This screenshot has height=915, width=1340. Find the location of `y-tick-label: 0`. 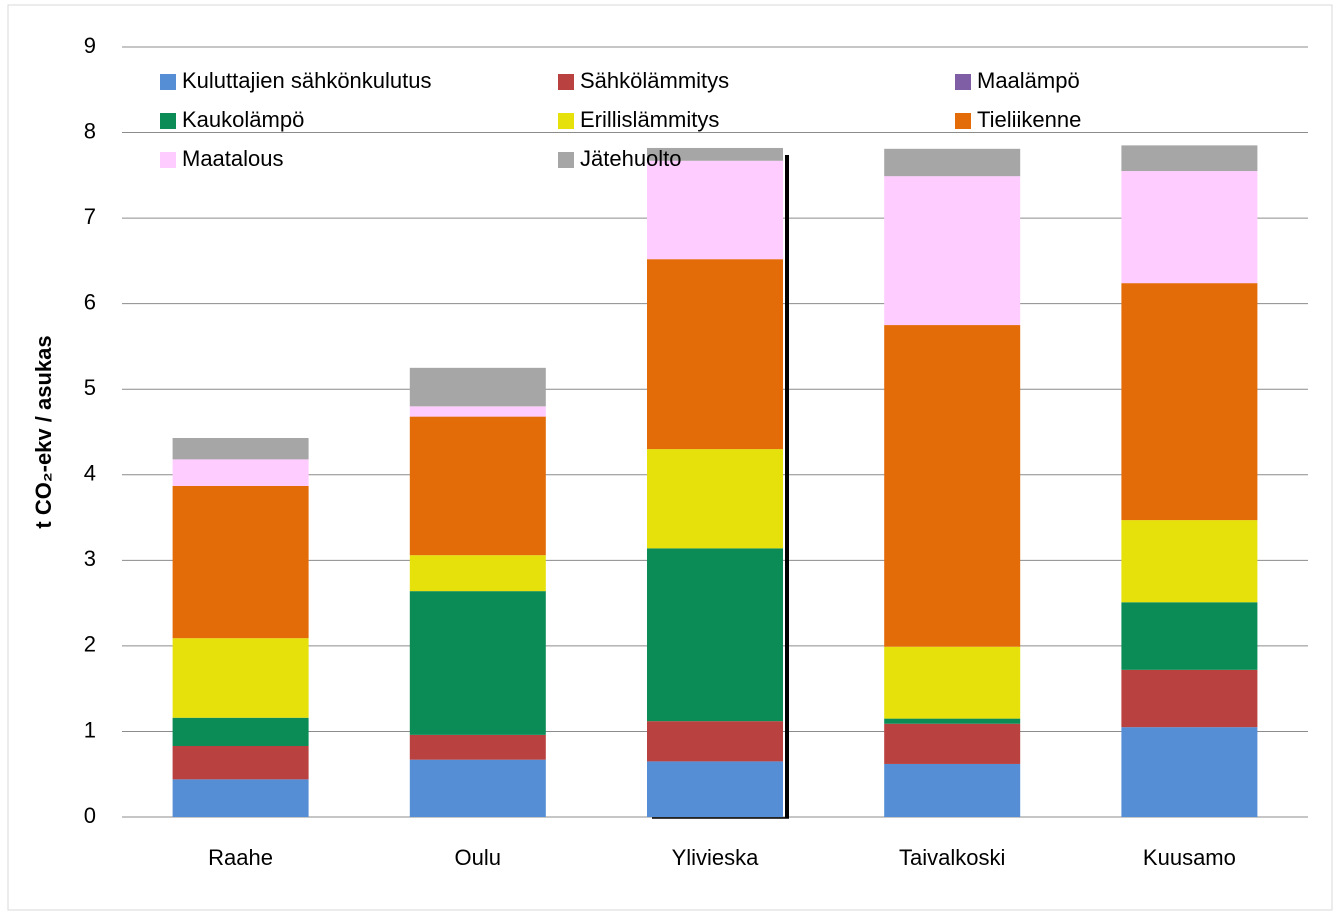

y-tick-label: 0 is located at coordinates (90, 815).